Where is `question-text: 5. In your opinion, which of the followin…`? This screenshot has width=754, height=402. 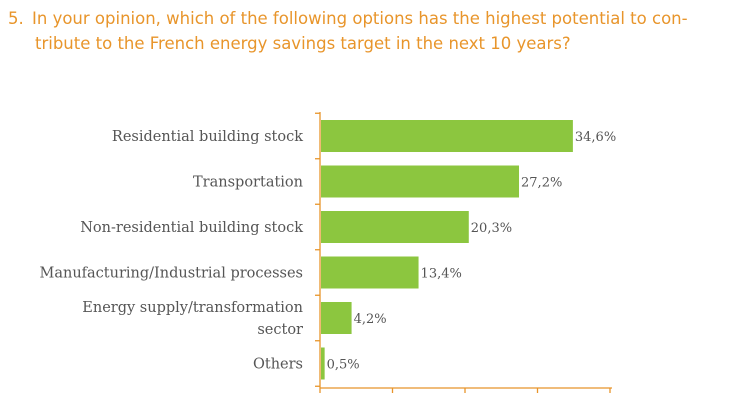 question-text: 5. In your opinion, which of the followin… is located at coordinates (378, 31).